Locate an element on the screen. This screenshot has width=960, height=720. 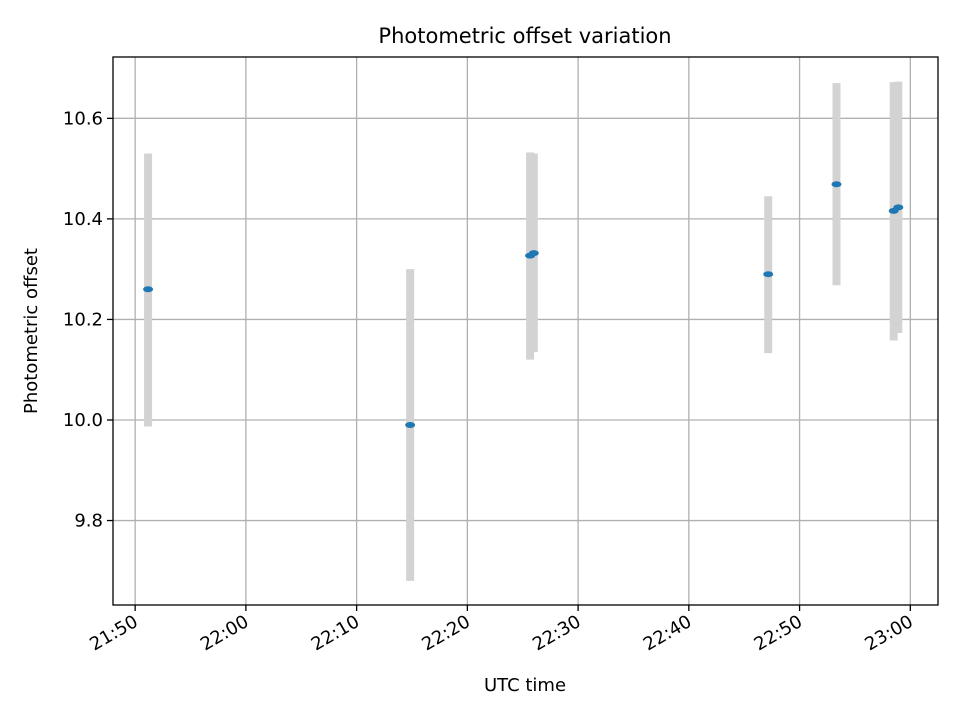
x-tick-label: 22:30 is located at coordinates (556, 633).